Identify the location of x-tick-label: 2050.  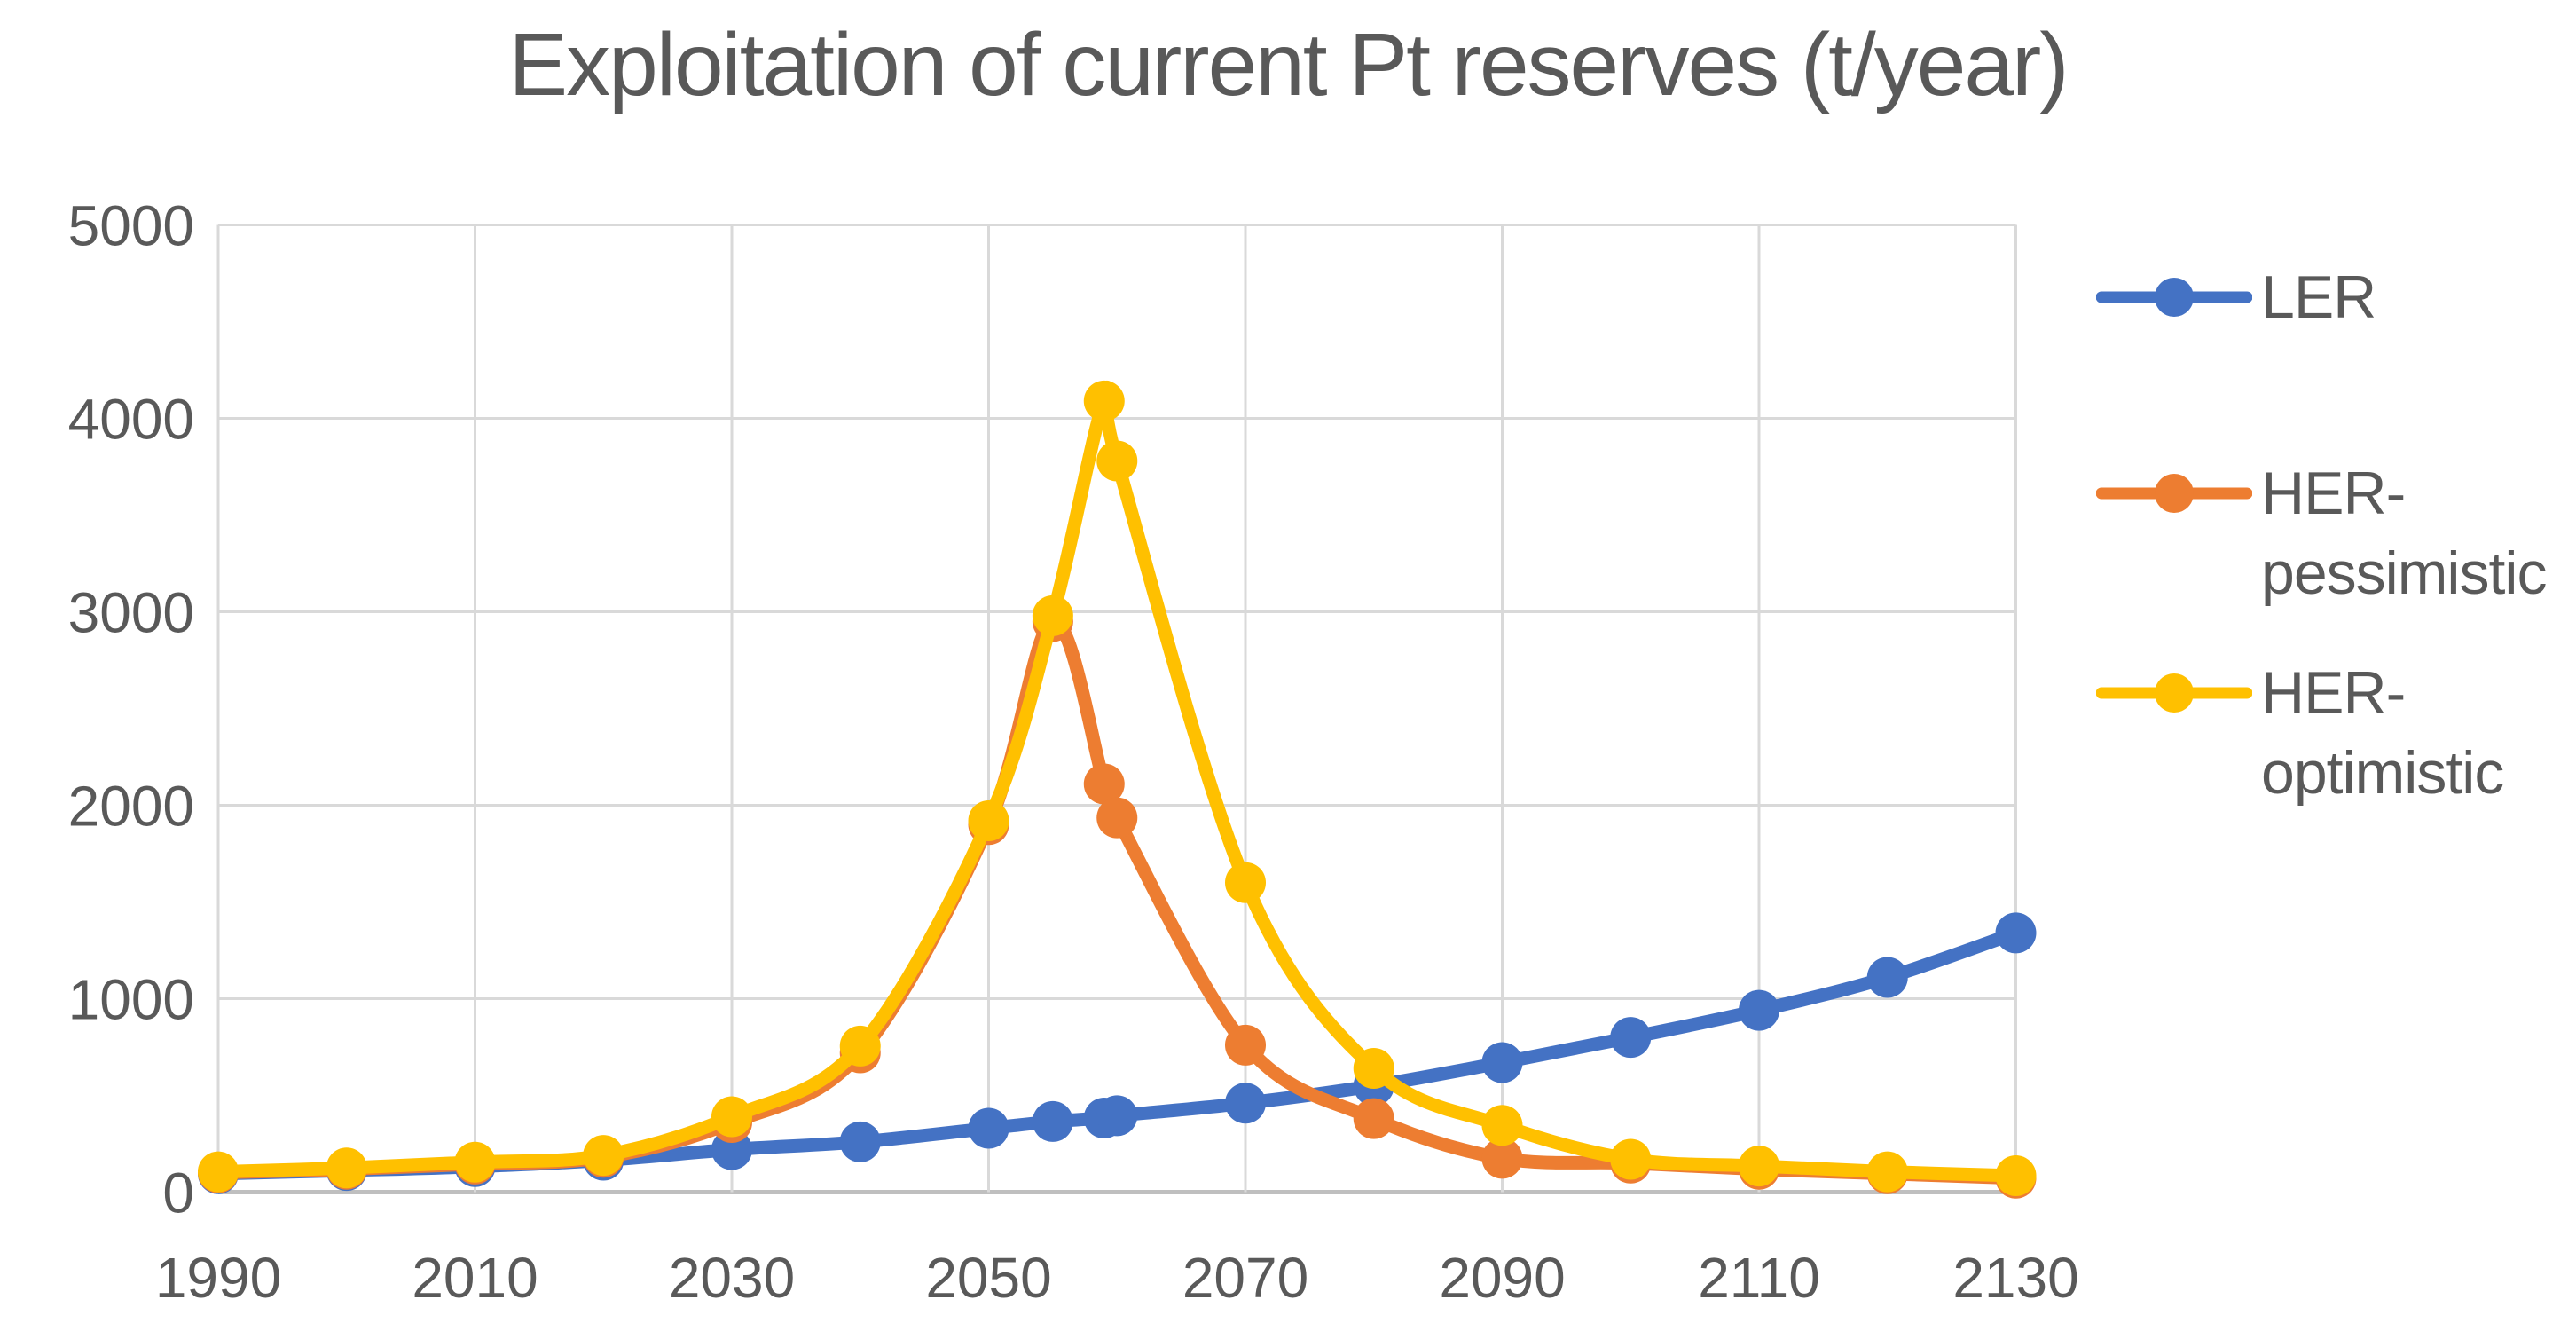
(988, 1278).